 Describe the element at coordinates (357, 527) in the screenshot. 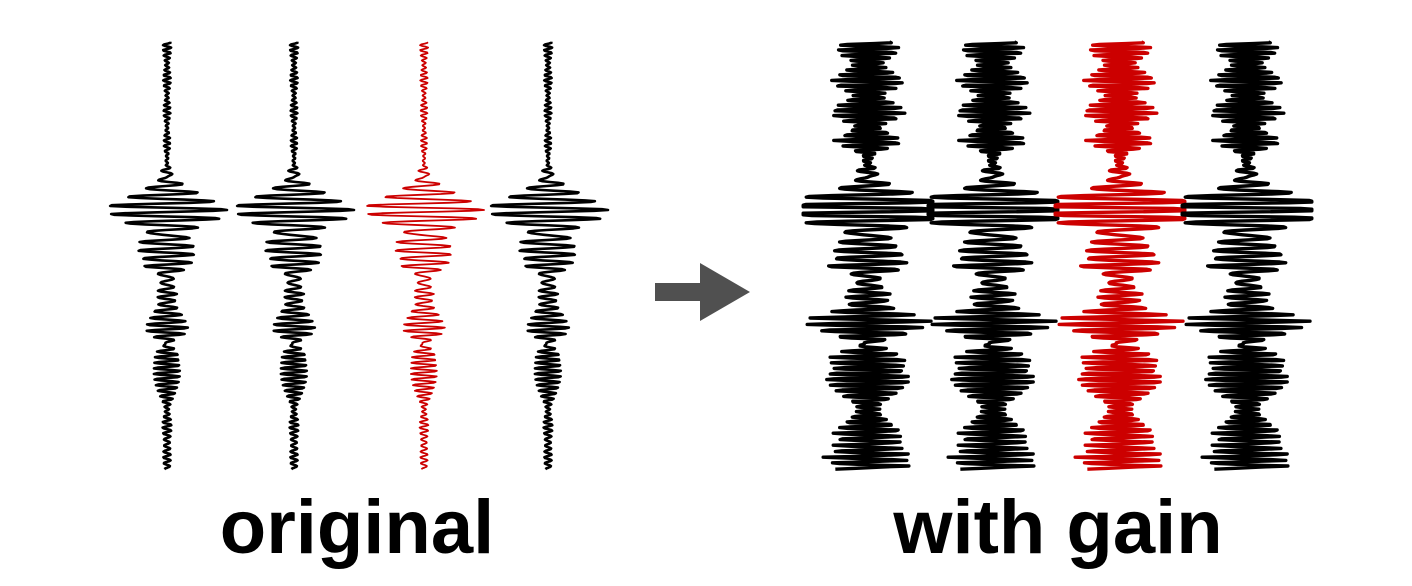

I see `original-label: original` at that location.